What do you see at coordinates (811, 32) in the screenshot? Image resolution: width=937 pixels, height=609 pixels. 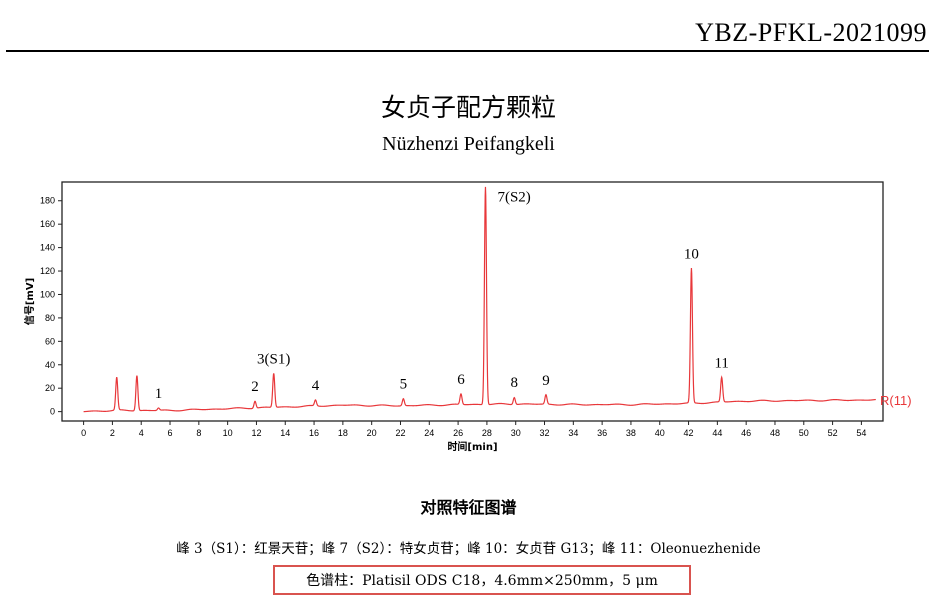 I see `document-code: YBZ-PFKL-2021099` at bounding box center [811, 32].